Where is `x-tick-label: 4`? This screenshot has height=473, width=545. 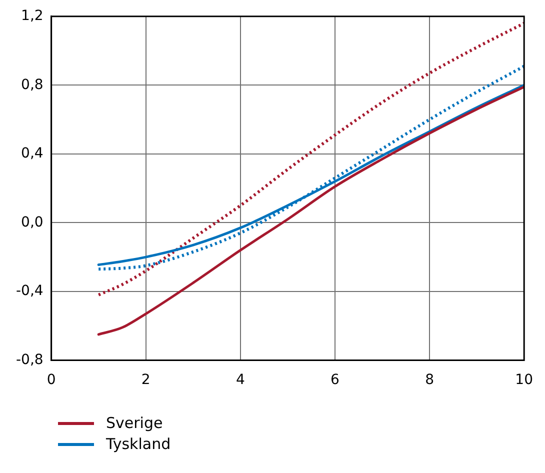 x-tick-label: 4 is located at coordinates (240, 380).